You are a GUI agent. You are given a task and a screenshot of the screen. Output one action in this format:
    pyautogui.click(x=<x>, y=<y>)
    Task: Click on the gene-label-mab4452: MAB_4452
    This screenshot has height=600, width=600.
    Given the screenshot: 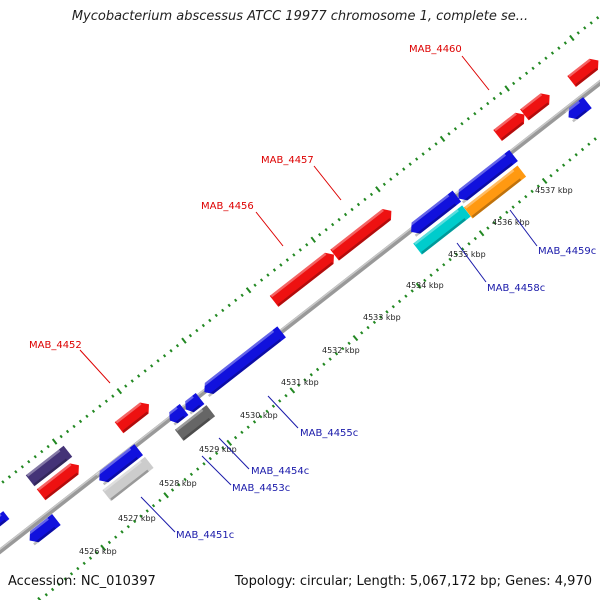 What is the action you would take?
    pyautogui.click(x=55, y=345)
    